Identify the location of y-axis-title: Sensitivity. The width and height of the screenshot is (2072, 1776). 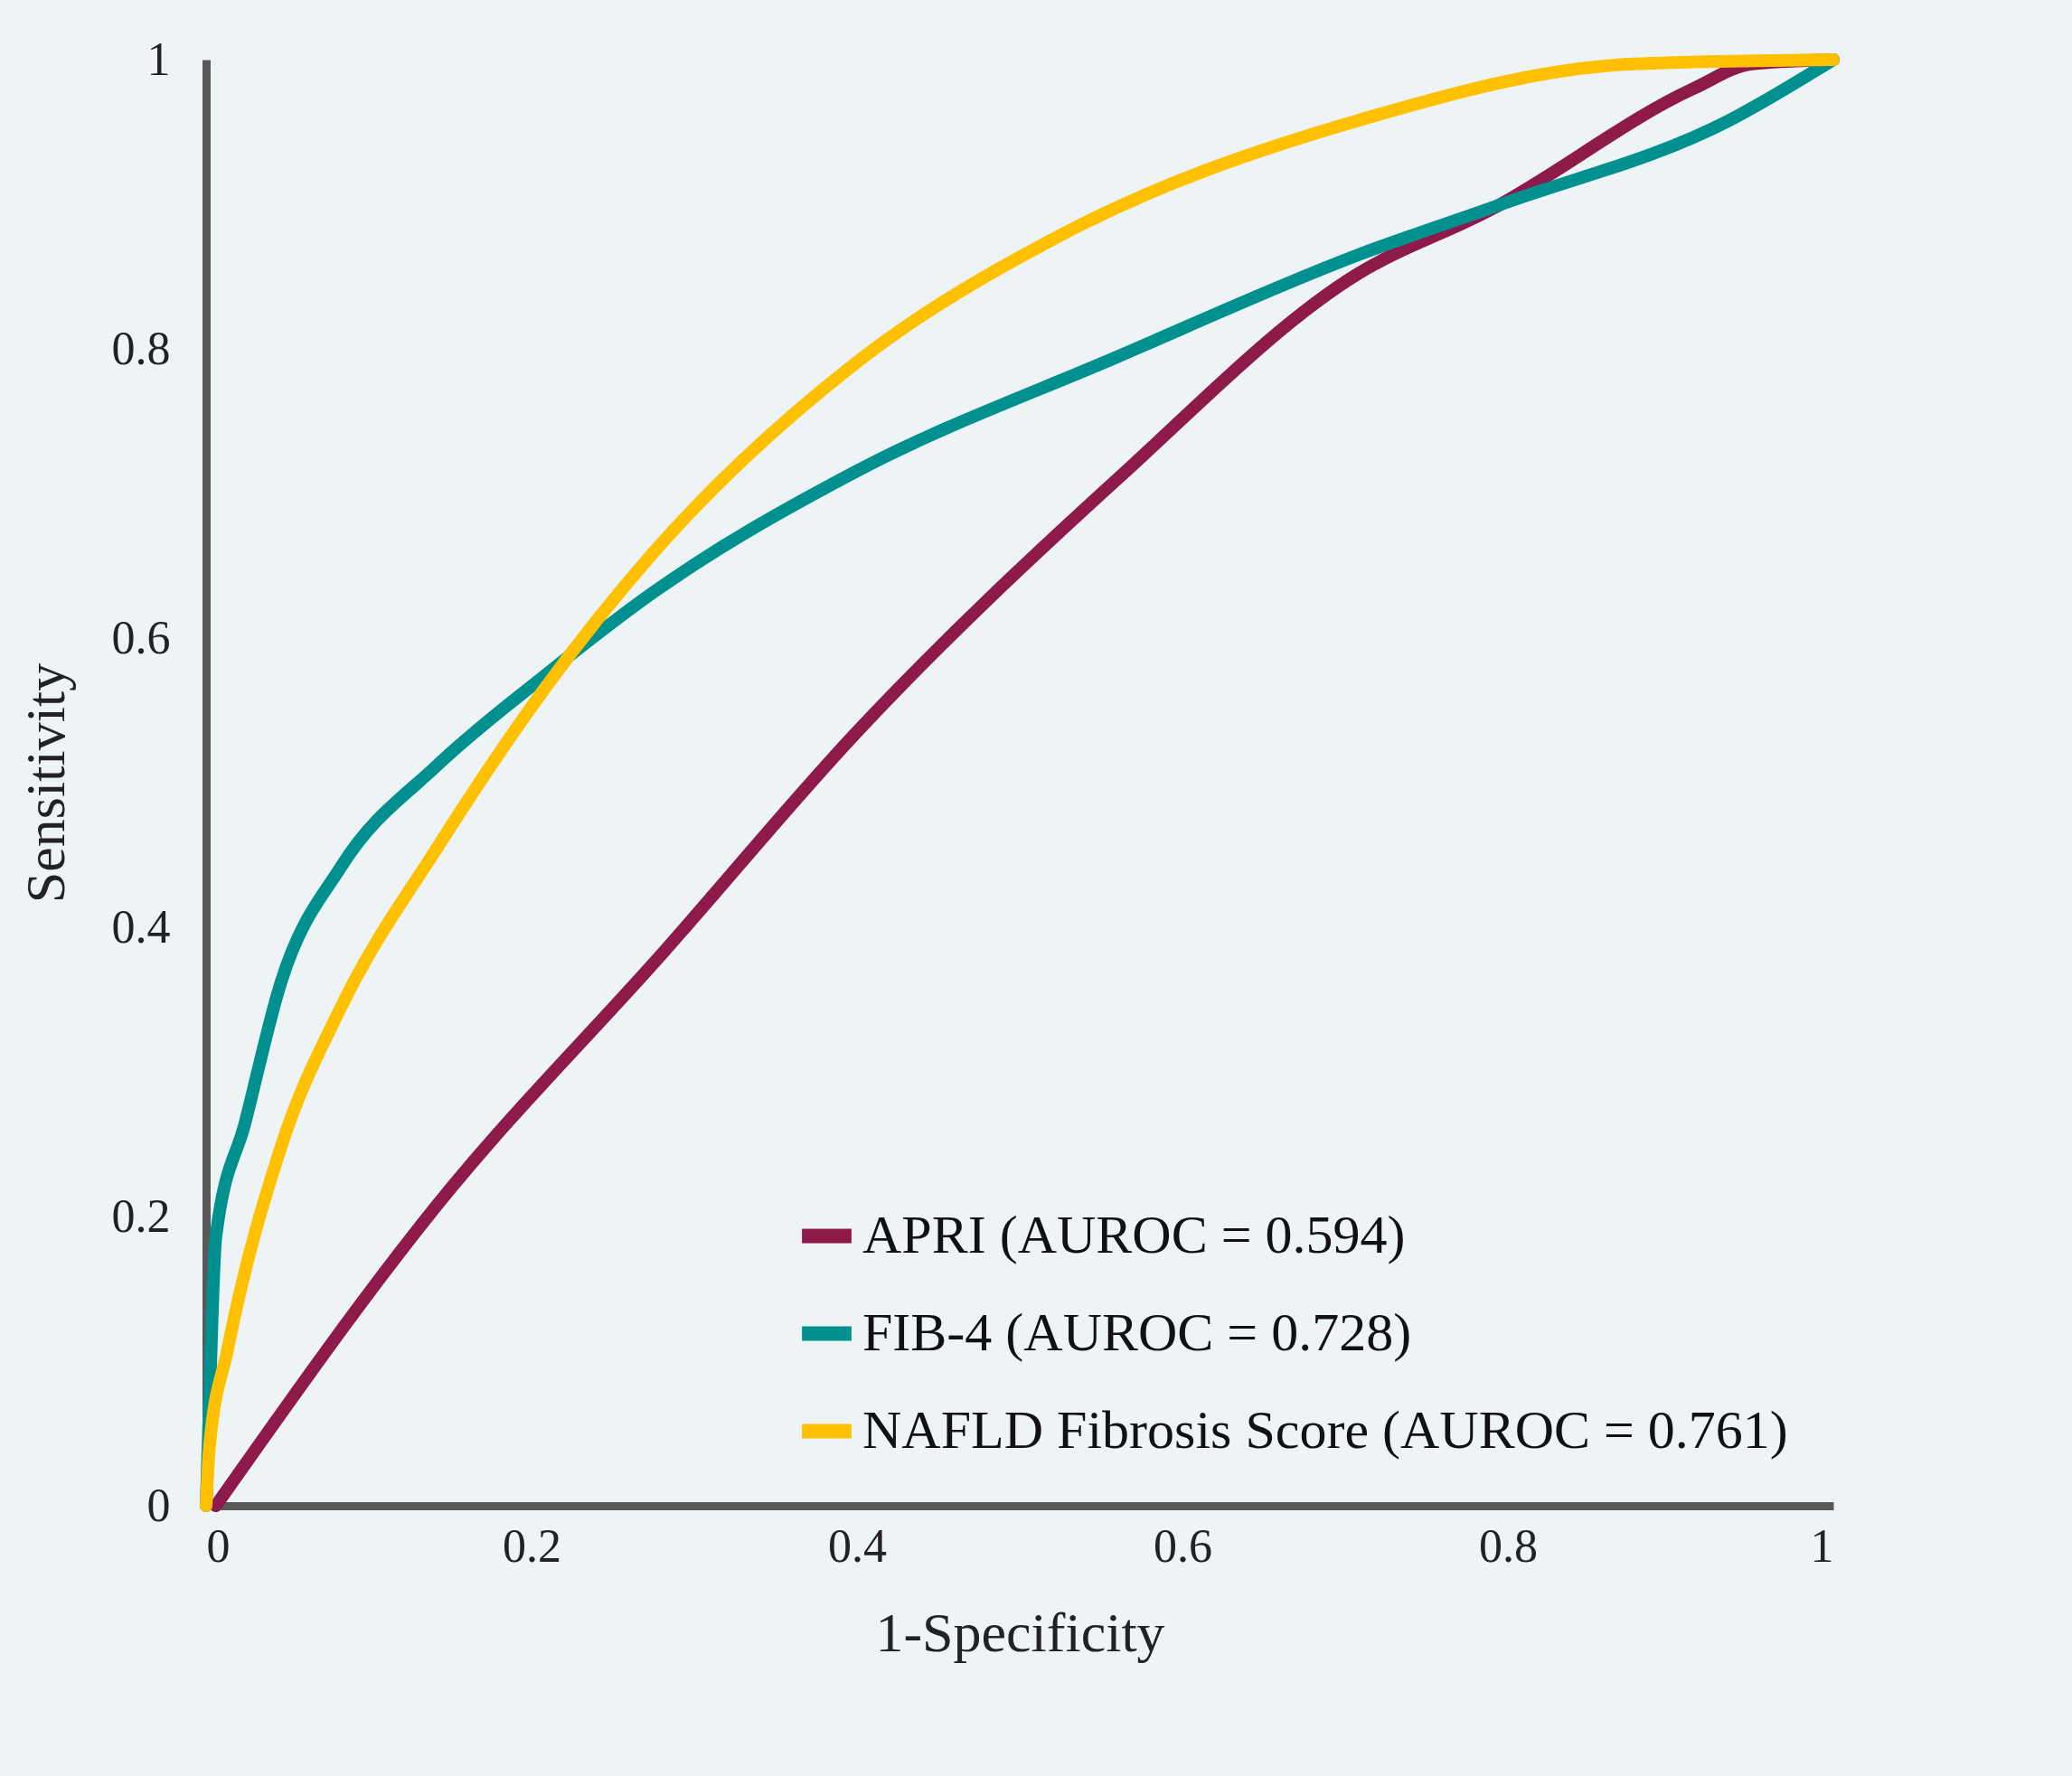
(45, 783).